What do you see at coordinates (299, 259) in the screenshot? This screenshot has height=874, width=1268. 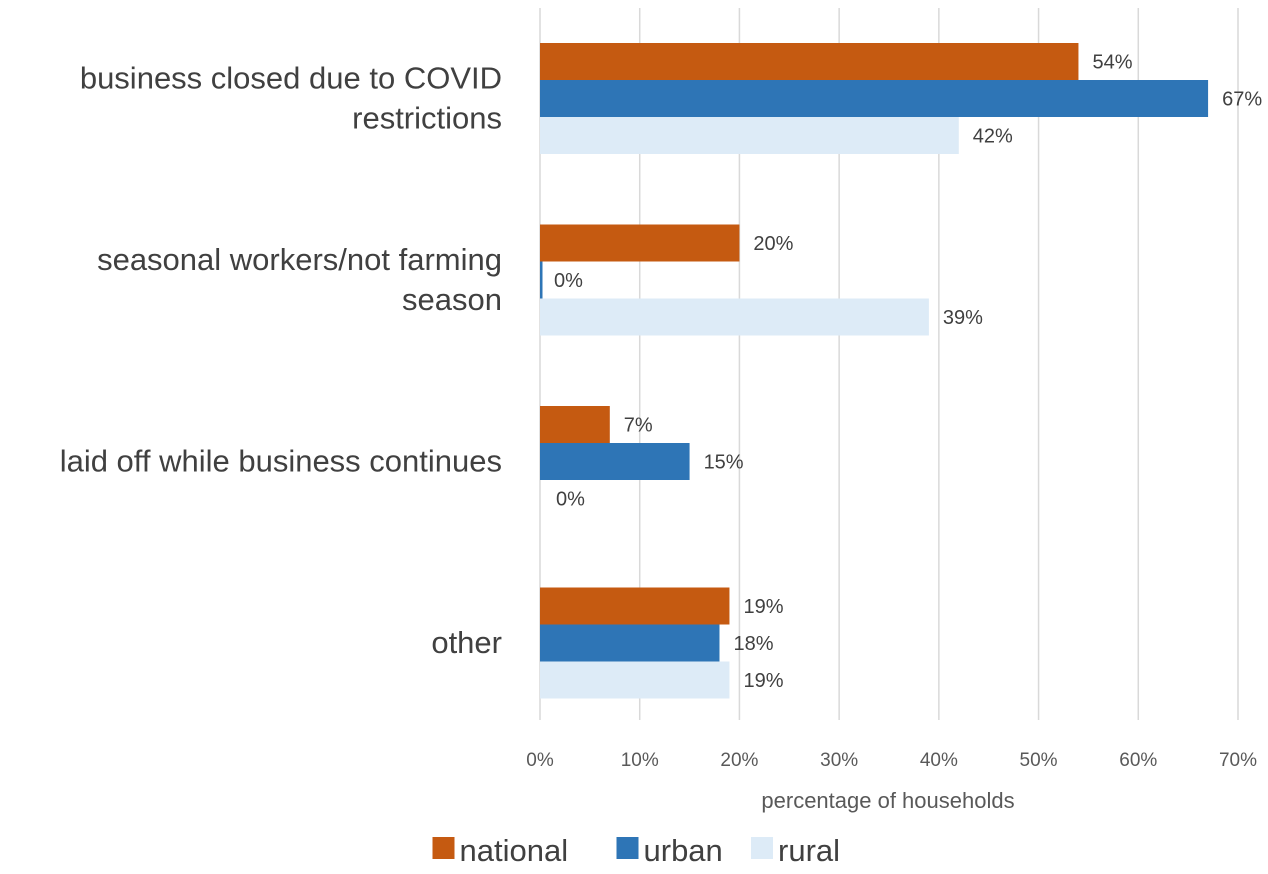 I see `category-label: seasonal workers/not farming` at bounding box center [299, 259].